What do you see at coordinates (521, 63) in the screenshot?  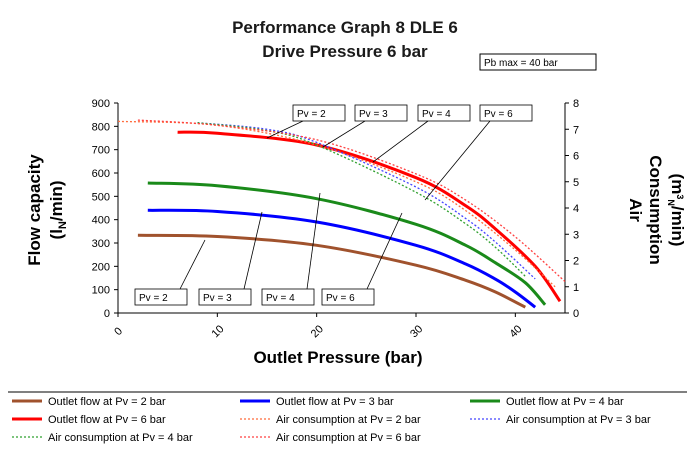 I see `note-text: Pb max = 40 bar` at bounding box center [521, 63].